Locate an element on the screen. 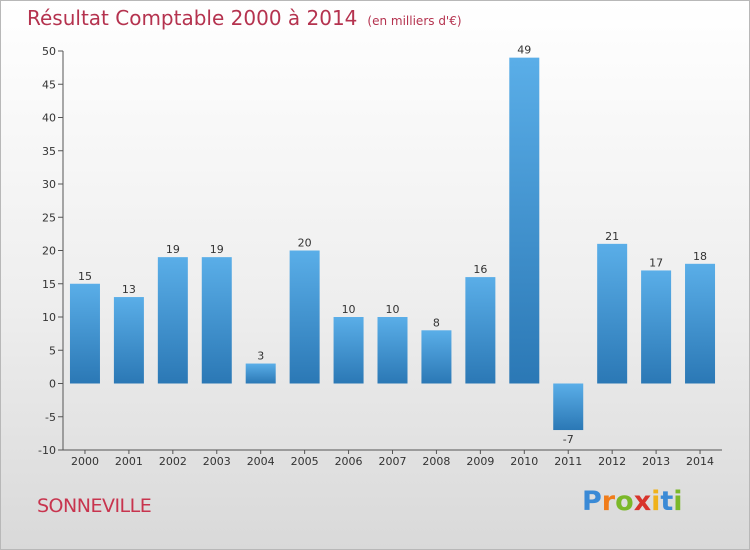 The height and width of the screenshot is (550, 750). data-label-2007: 10 is located at coordinates (393, 309).